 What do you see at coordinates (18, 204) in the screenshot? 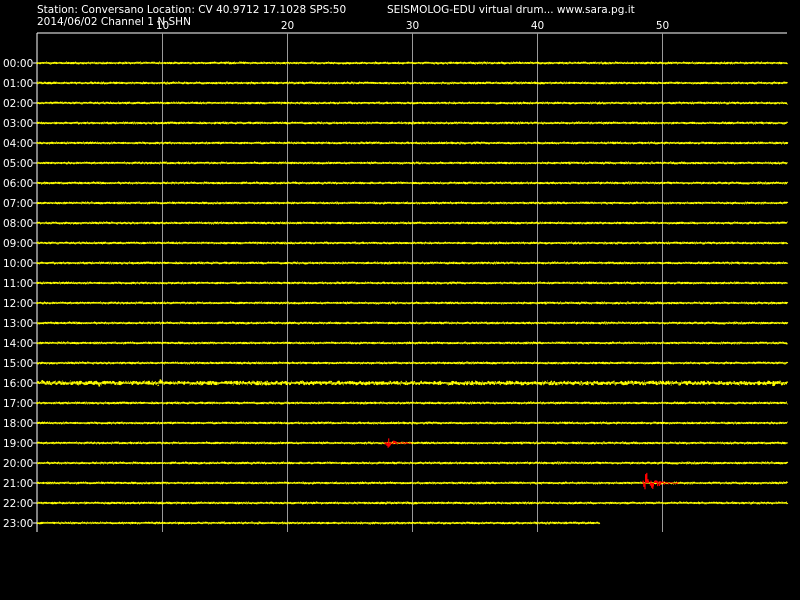
I see `row-time-label: 07:00` at bounding box center [18, 204].